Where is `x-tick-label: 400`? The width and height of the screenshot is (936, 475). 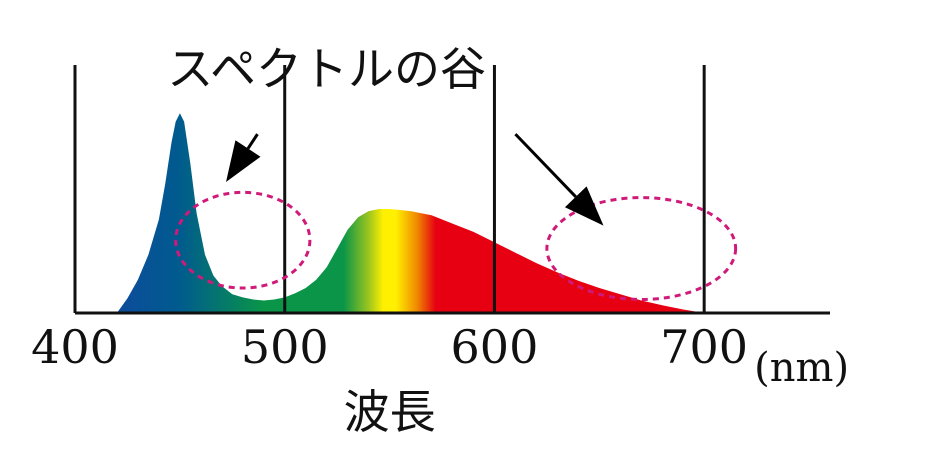
x-tick-label: 400 is located at coordinates (75, 347).